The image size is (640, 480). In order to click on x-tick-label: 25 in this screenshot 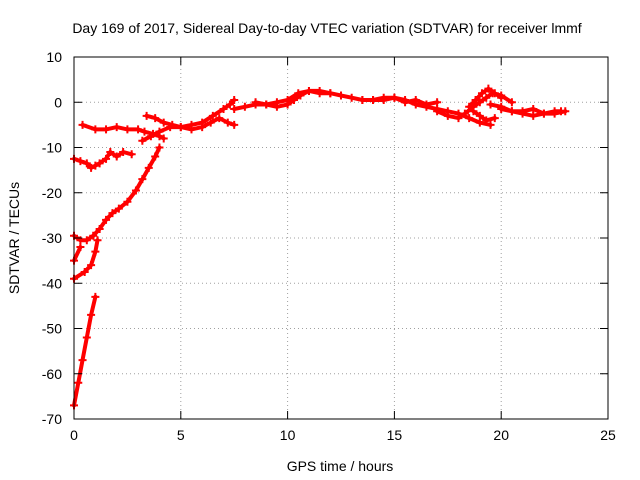, I will do `click(608, 435)`.